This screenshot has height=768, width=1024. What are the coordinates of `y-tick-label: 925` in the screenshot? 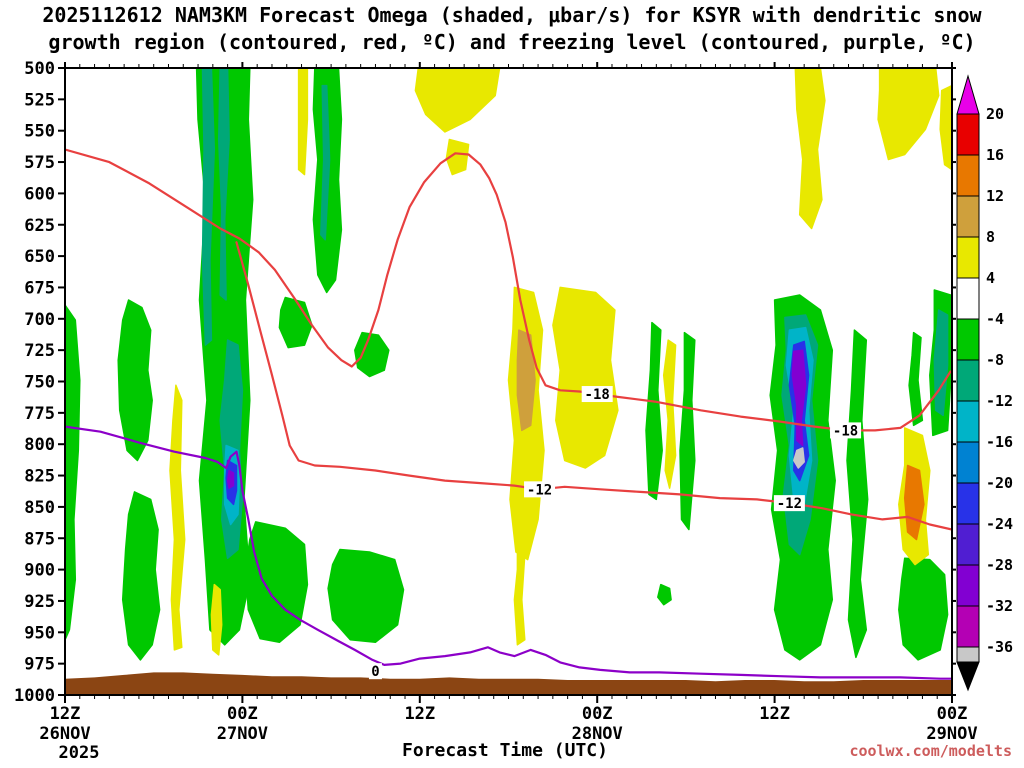 It's located at (39, 602).